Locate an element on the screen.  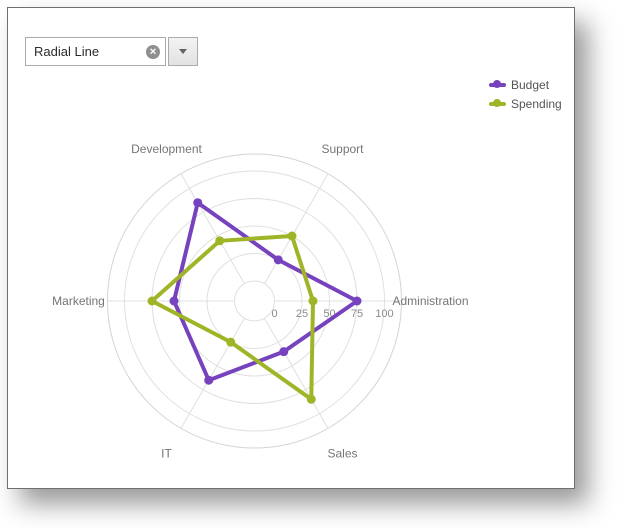
chevron-down-icon is located at coordinates (183, 51).